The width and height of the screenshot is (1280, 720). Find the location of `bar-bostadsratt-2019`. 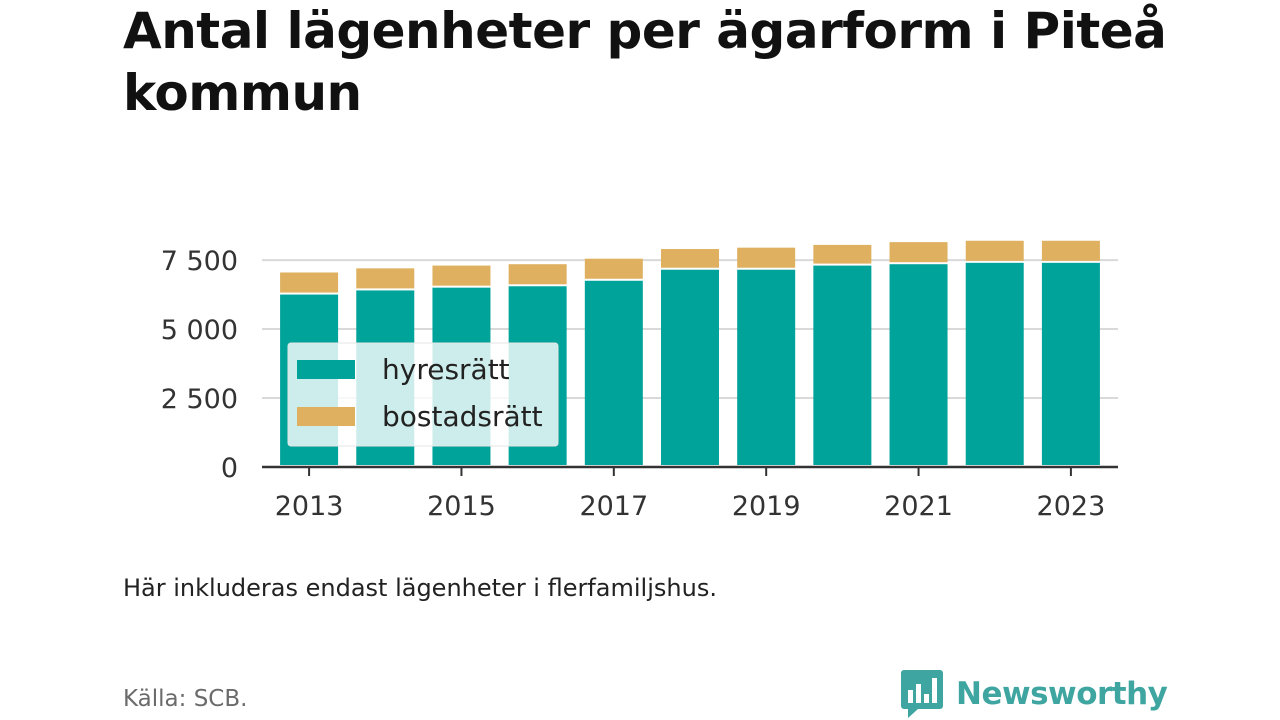

bar-bostadsratt-2019 is located at coordinates (766, 257).